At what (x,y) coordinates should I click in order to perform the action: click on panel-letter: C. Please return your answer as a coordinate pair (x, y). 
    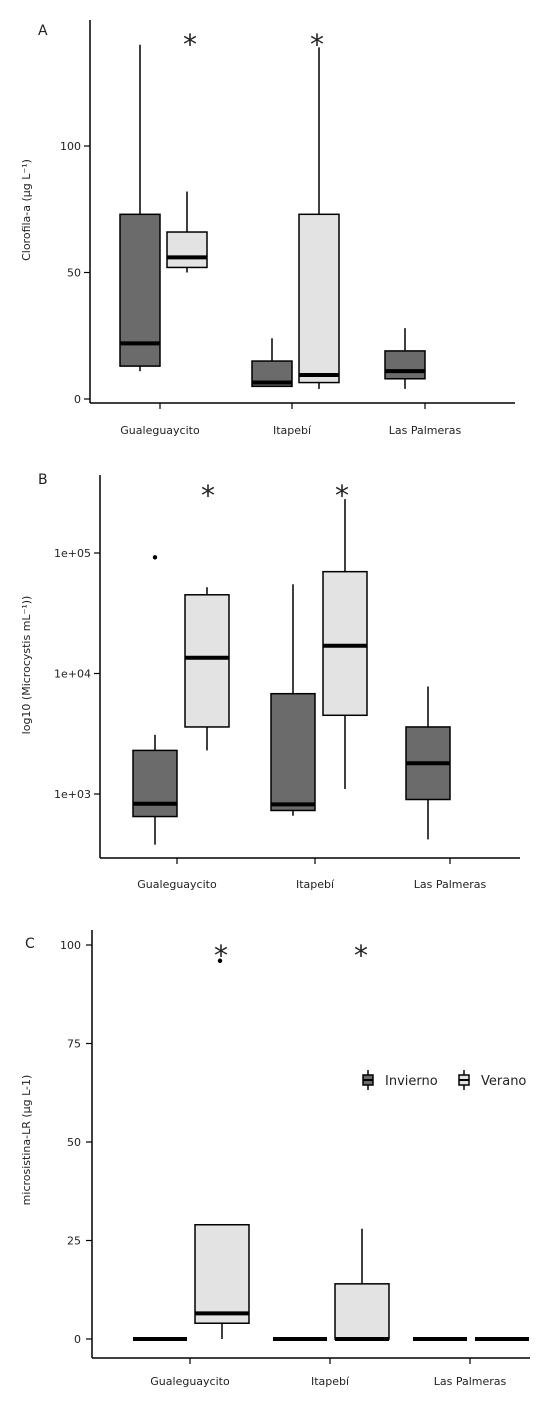
    Looking at the image, I should click on (30, 944).